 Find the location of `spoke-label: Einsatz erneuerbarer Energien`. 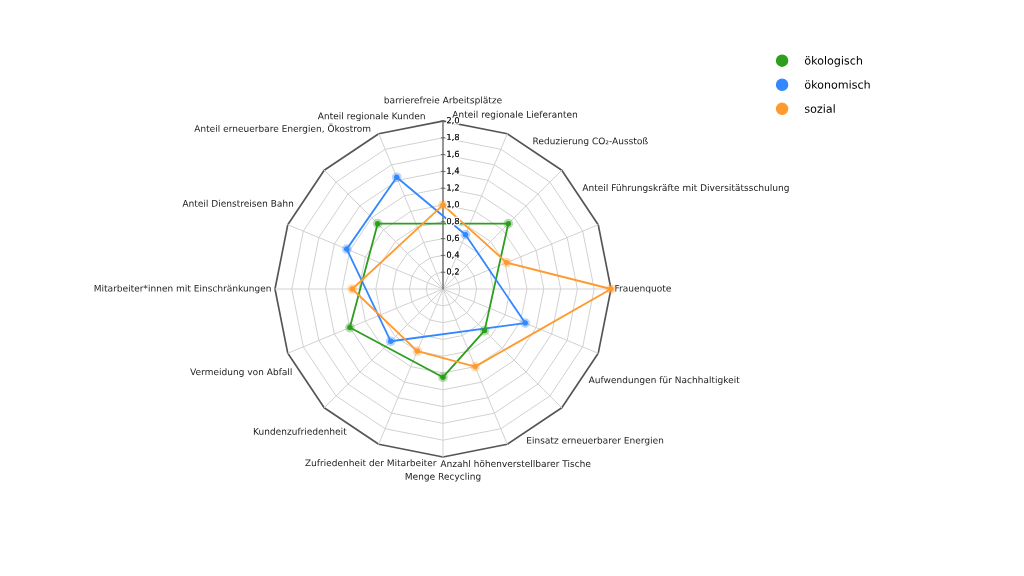

spoke-label: Einsatz erneuerbarer Energien is located at coordinates (595, 441).